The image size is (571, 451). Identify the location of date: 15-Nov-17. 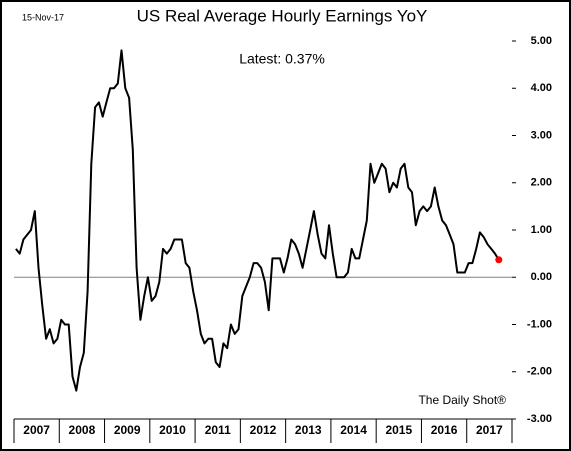
(43, 17).